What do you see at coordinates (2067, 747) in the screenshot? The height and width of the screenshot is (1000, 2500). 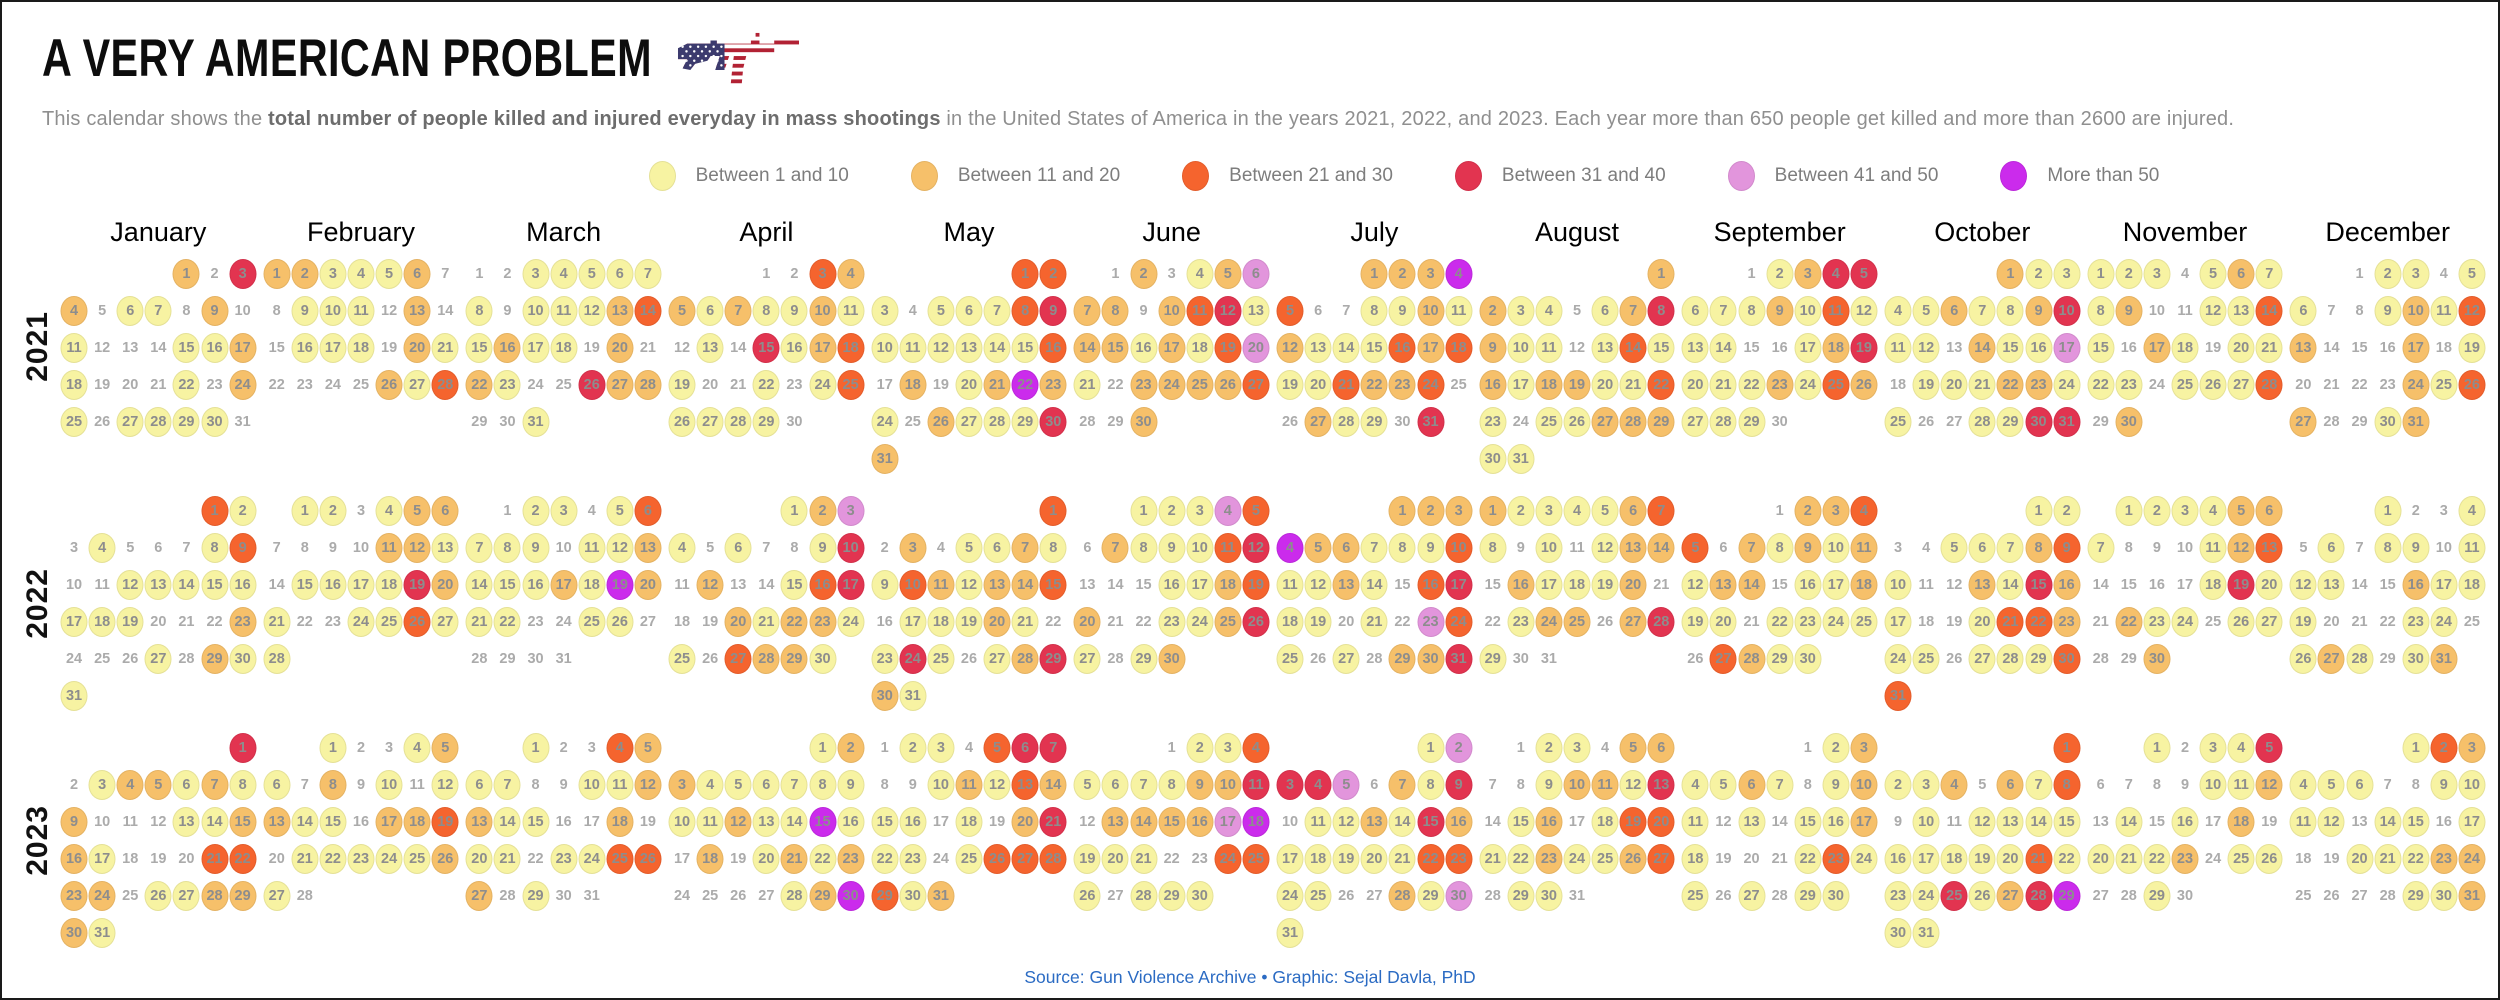 I see `day-cell: 1` at bounding box center [2067, 747].